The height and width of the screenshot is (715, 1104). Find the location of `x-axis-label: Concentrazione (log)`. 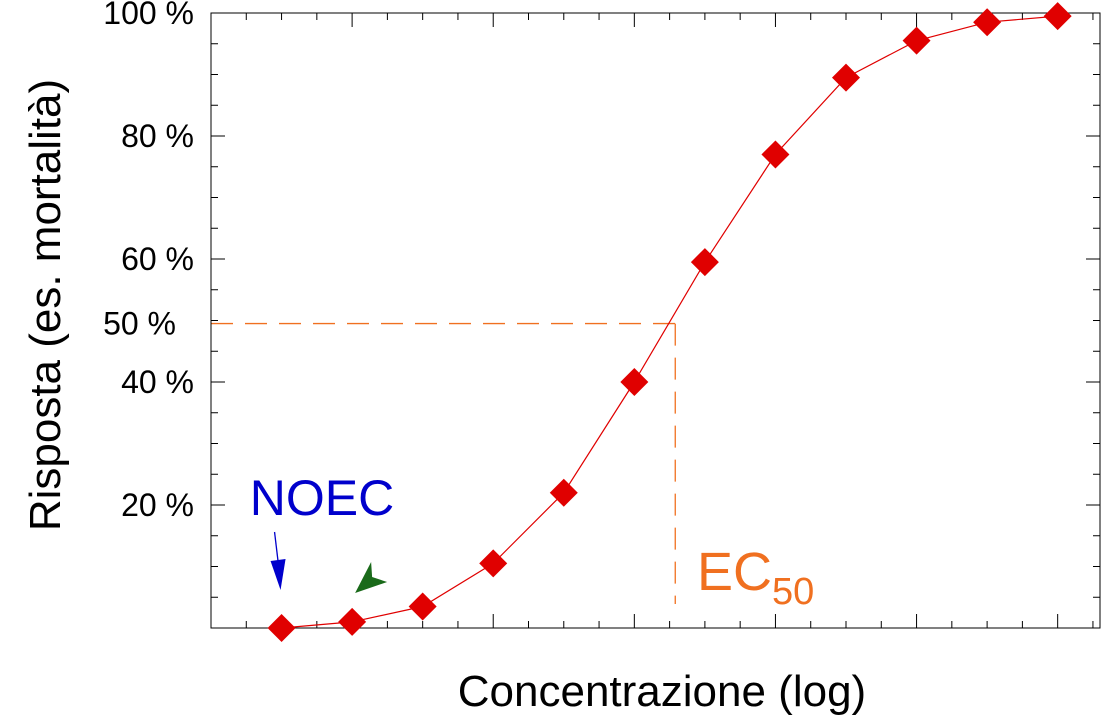

x-axis-label: Concentrazione (log) is located at coordinates (662, 691).